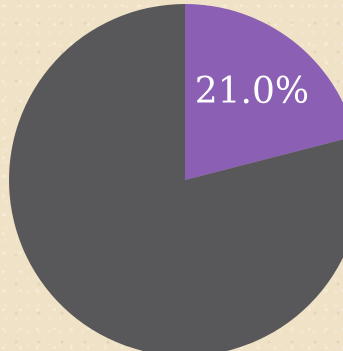 This screenshot has height=351, width=343. I want to click on pie-slice-label-0: 21.0%, so click(252, 91).